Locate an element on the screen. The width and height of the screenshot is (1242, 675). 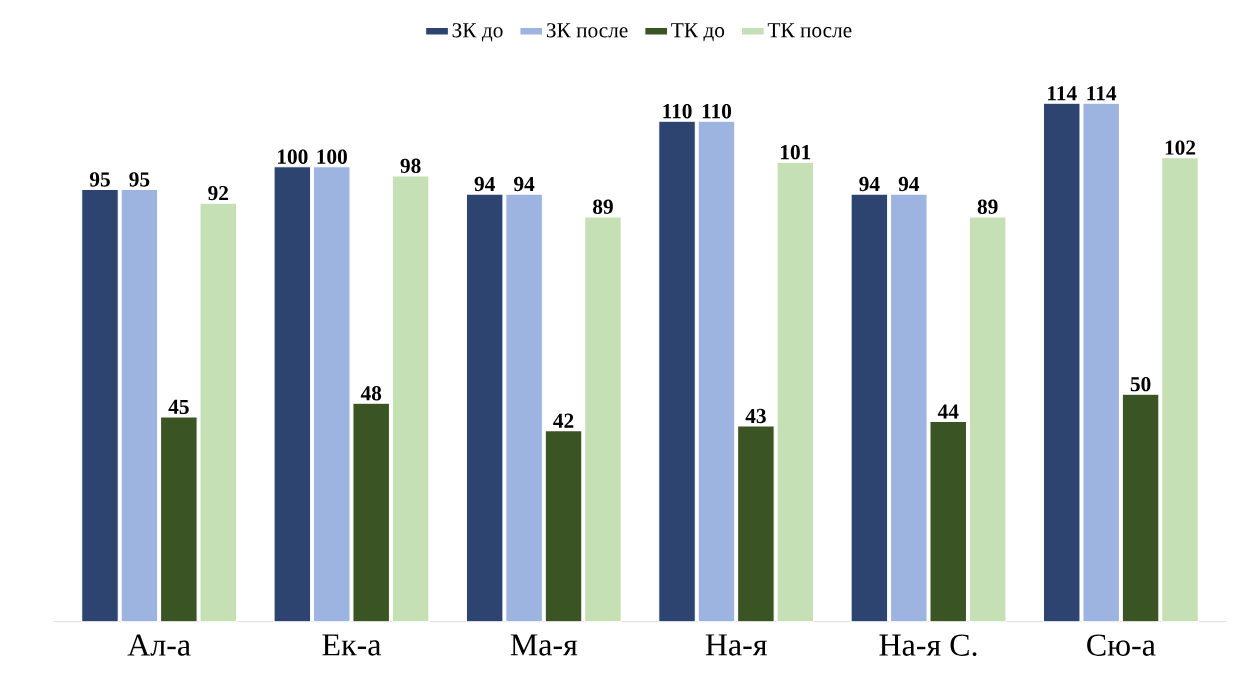
data-label: 101 is located at coordinates (796, 152).